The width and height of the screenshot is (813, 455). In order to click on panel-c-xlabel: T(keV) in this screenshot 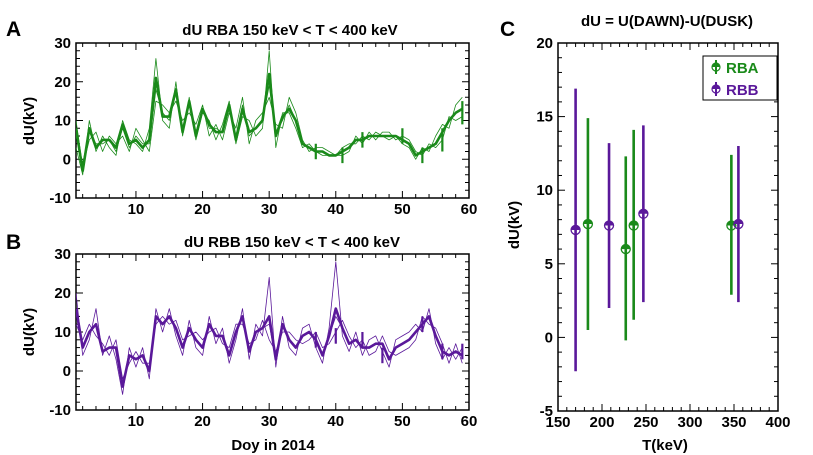, I will do `click(665, 445)`.